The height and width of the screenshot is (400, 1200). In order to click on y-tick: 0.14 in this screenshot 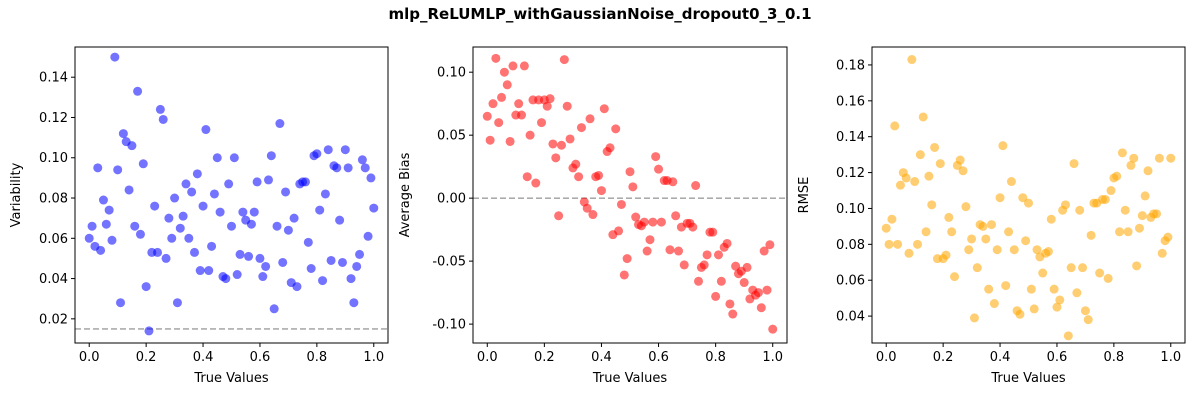, I will do `click(57, 78)`.